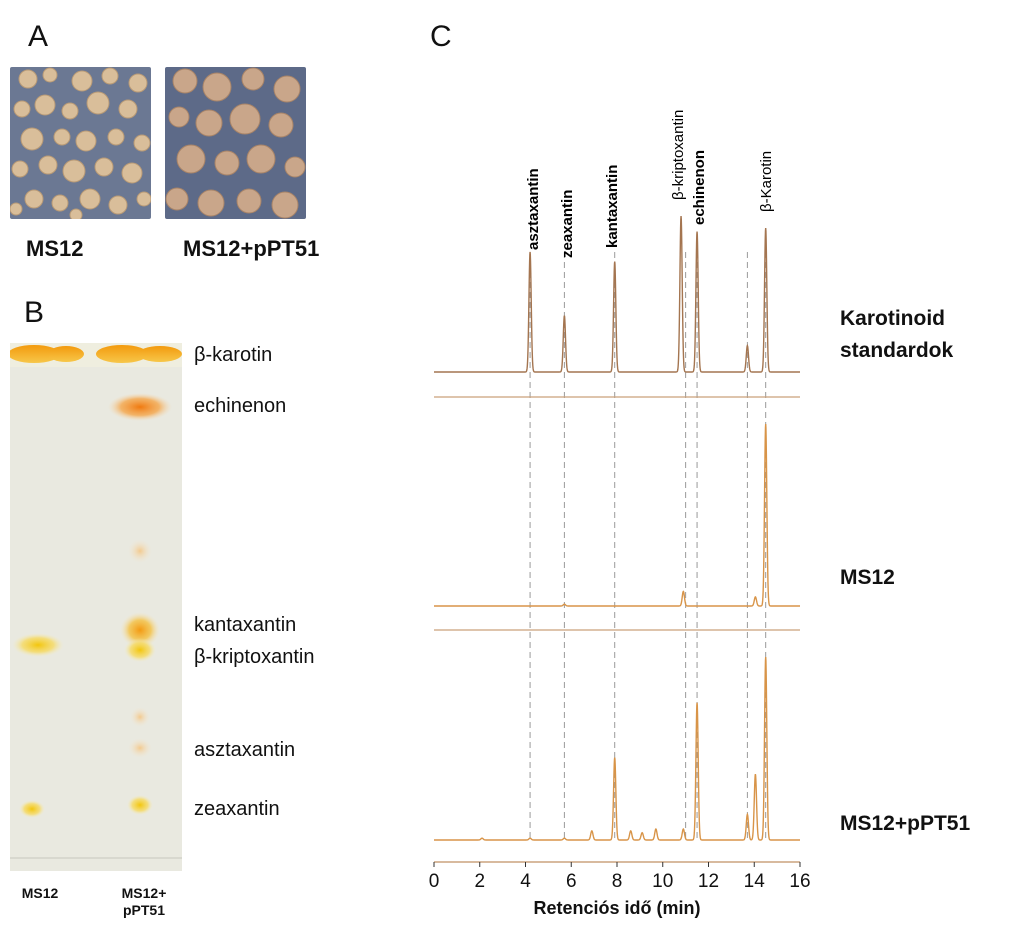 The width and height of the screenshot is (1024, 944). I want to click on colony-photo-ms12, so click(80, 143).